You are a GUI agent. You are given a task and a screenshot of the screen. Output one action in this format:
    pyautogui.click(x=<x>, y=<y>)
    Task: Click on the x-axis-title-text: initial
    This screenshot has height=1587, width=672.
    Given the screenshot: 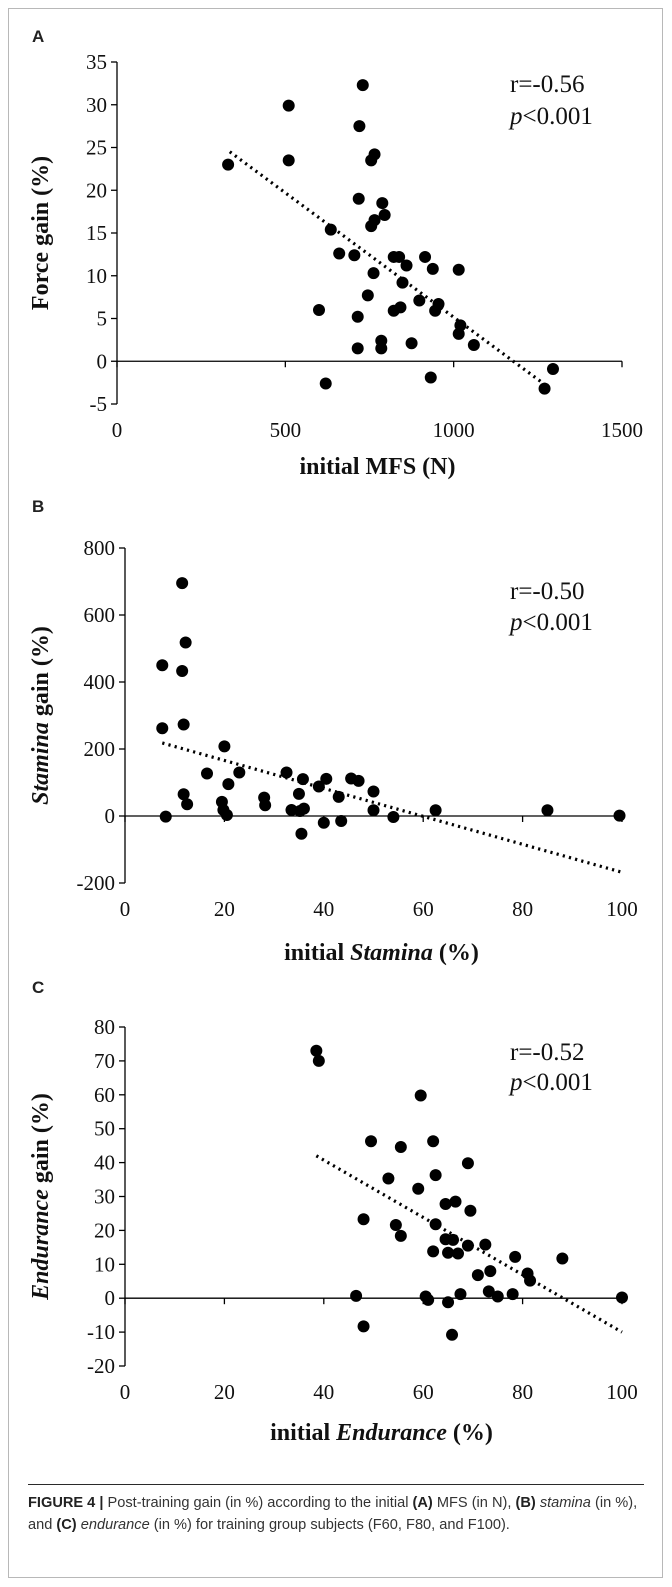 What is the action you would take?
    pyautogui.click(x=303, y=1433)
    